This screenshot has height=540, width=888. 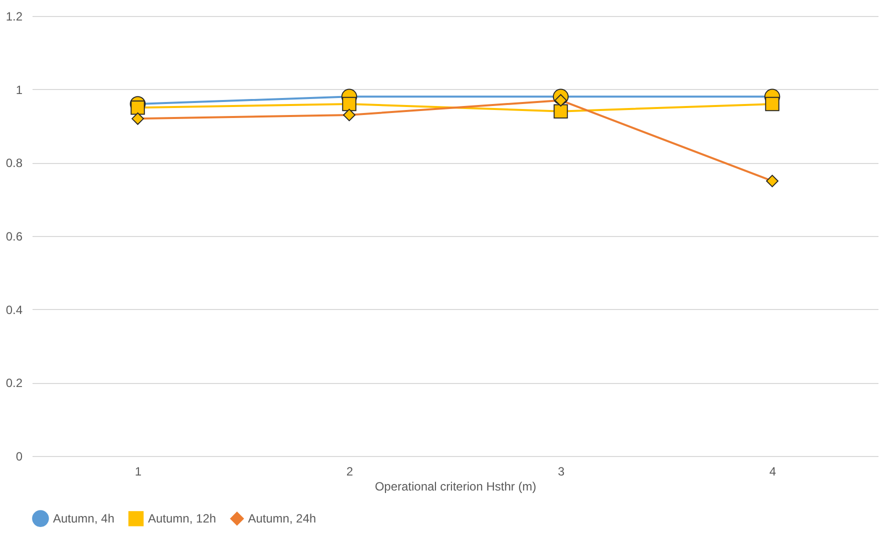 I want to click on y-tick-label: 1.2, so click(x=14, y=17).